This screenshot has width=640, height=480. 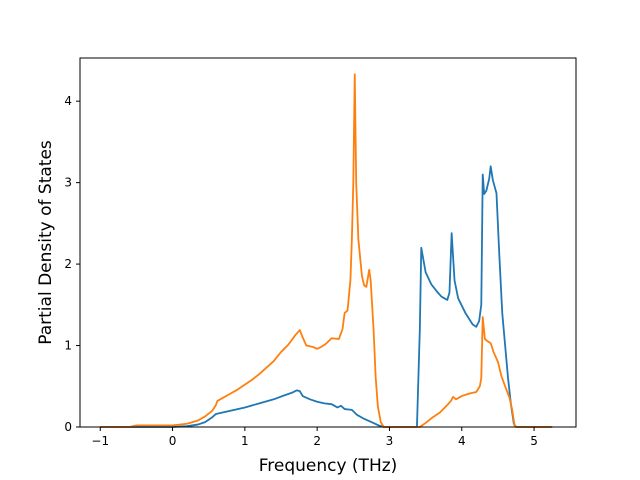 What do you see at coordinates (462, 441) in the screenshot?
I see `x-tick-label: 4` at bounding box center [462, 441].